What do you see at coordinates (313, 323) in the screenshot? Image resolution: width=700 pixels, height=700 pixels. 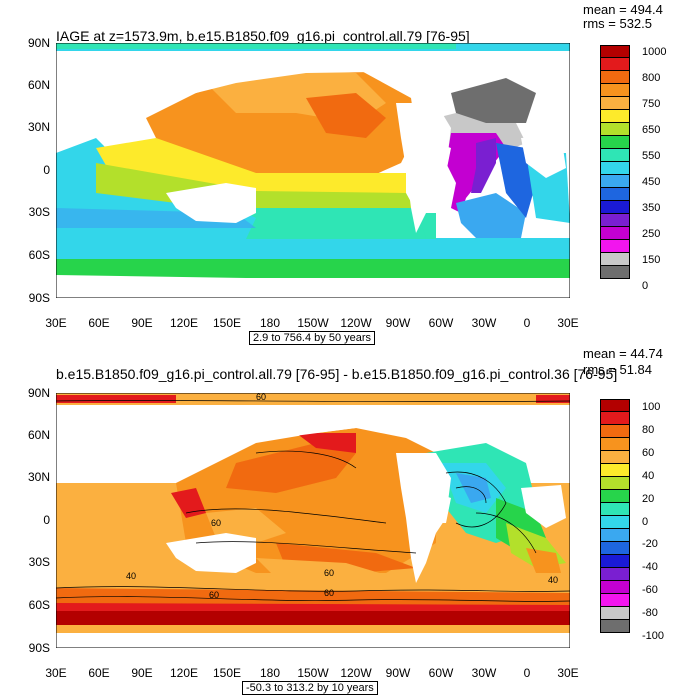 I see `top-lon-label: 150W` at bounding box center [313, 323].